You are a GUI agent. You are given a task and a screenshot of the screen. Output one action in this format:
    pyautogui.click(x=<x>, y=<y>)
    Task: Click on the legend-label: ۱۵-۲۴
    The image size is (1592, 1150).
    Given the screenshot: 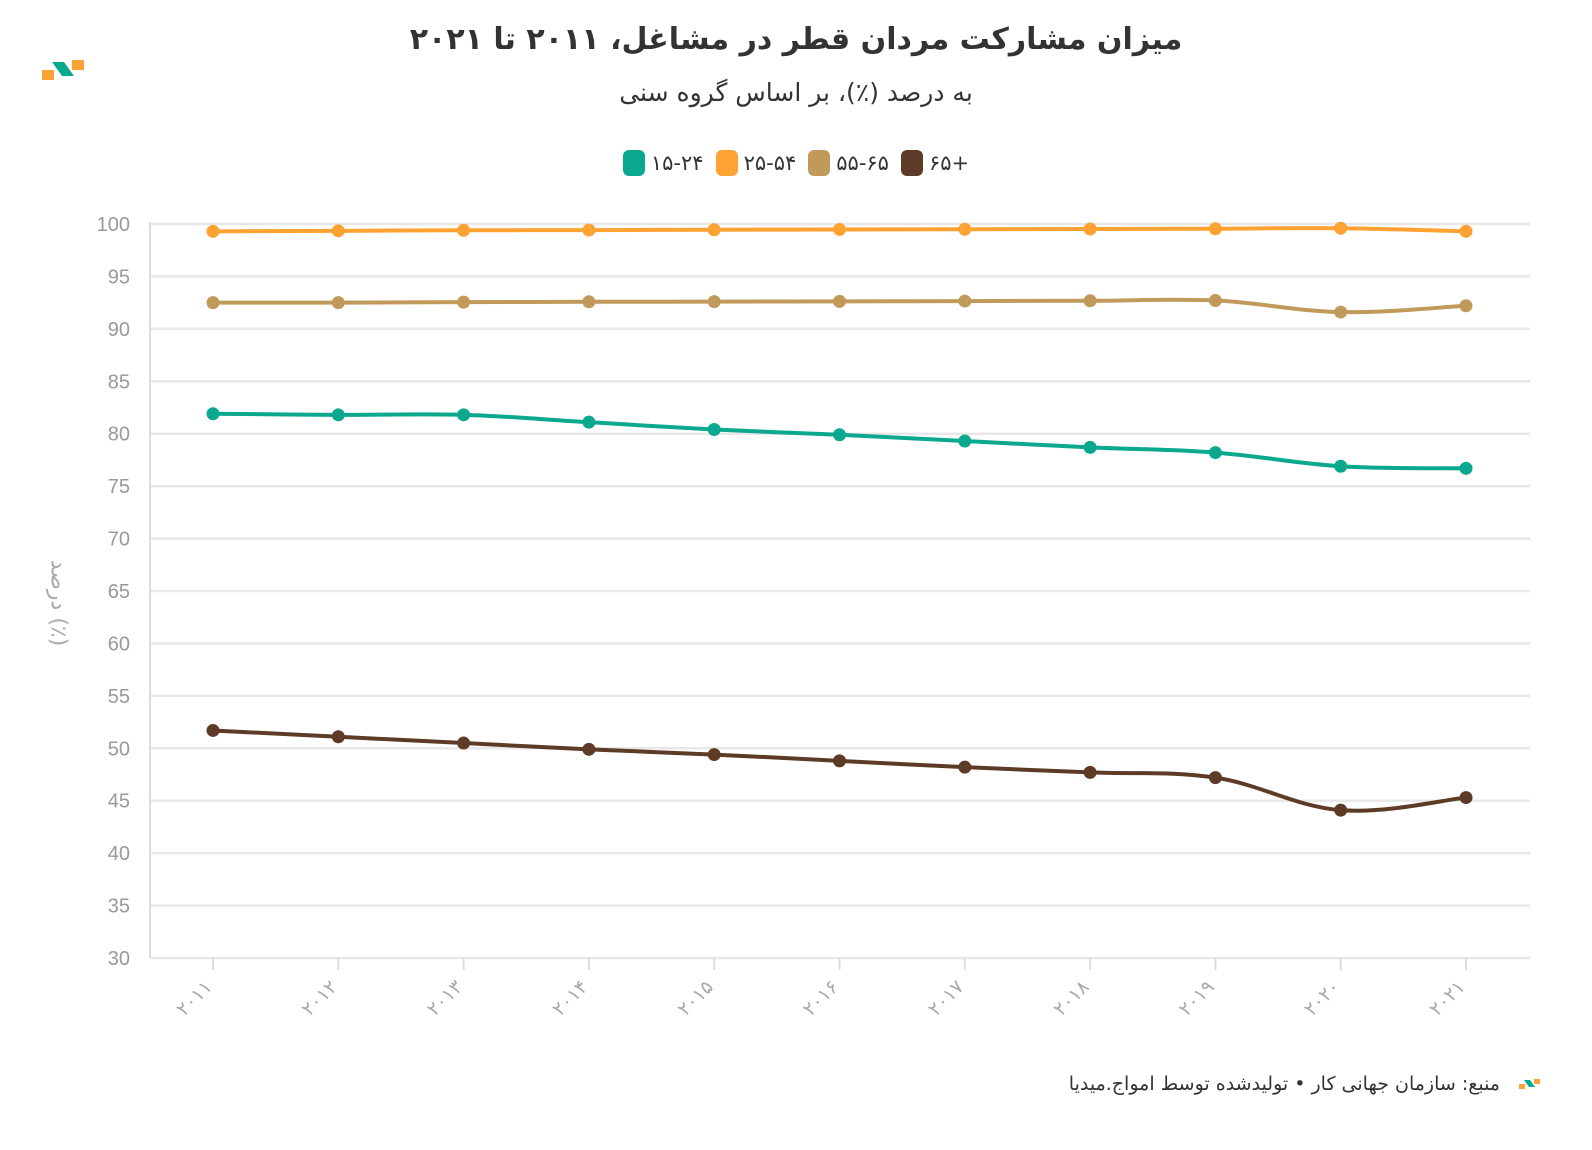 What is the action you would take?
    pyautogui.click(x=677, y=163)
    